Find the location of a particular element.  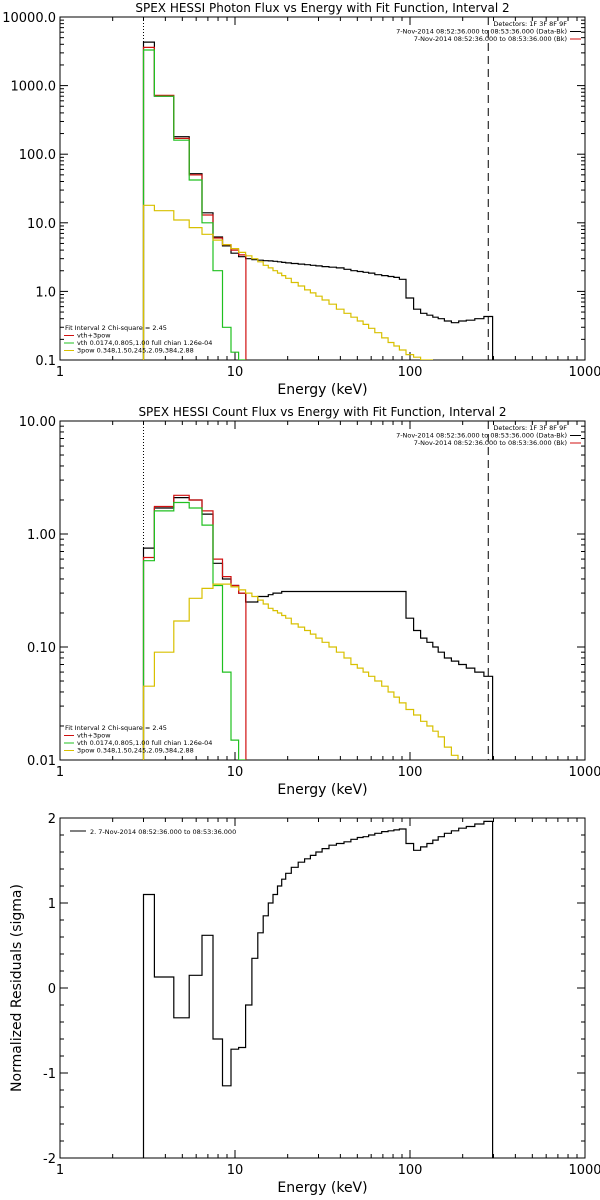

y-tick-label: 10.0 is located at coordinates (41, 224).